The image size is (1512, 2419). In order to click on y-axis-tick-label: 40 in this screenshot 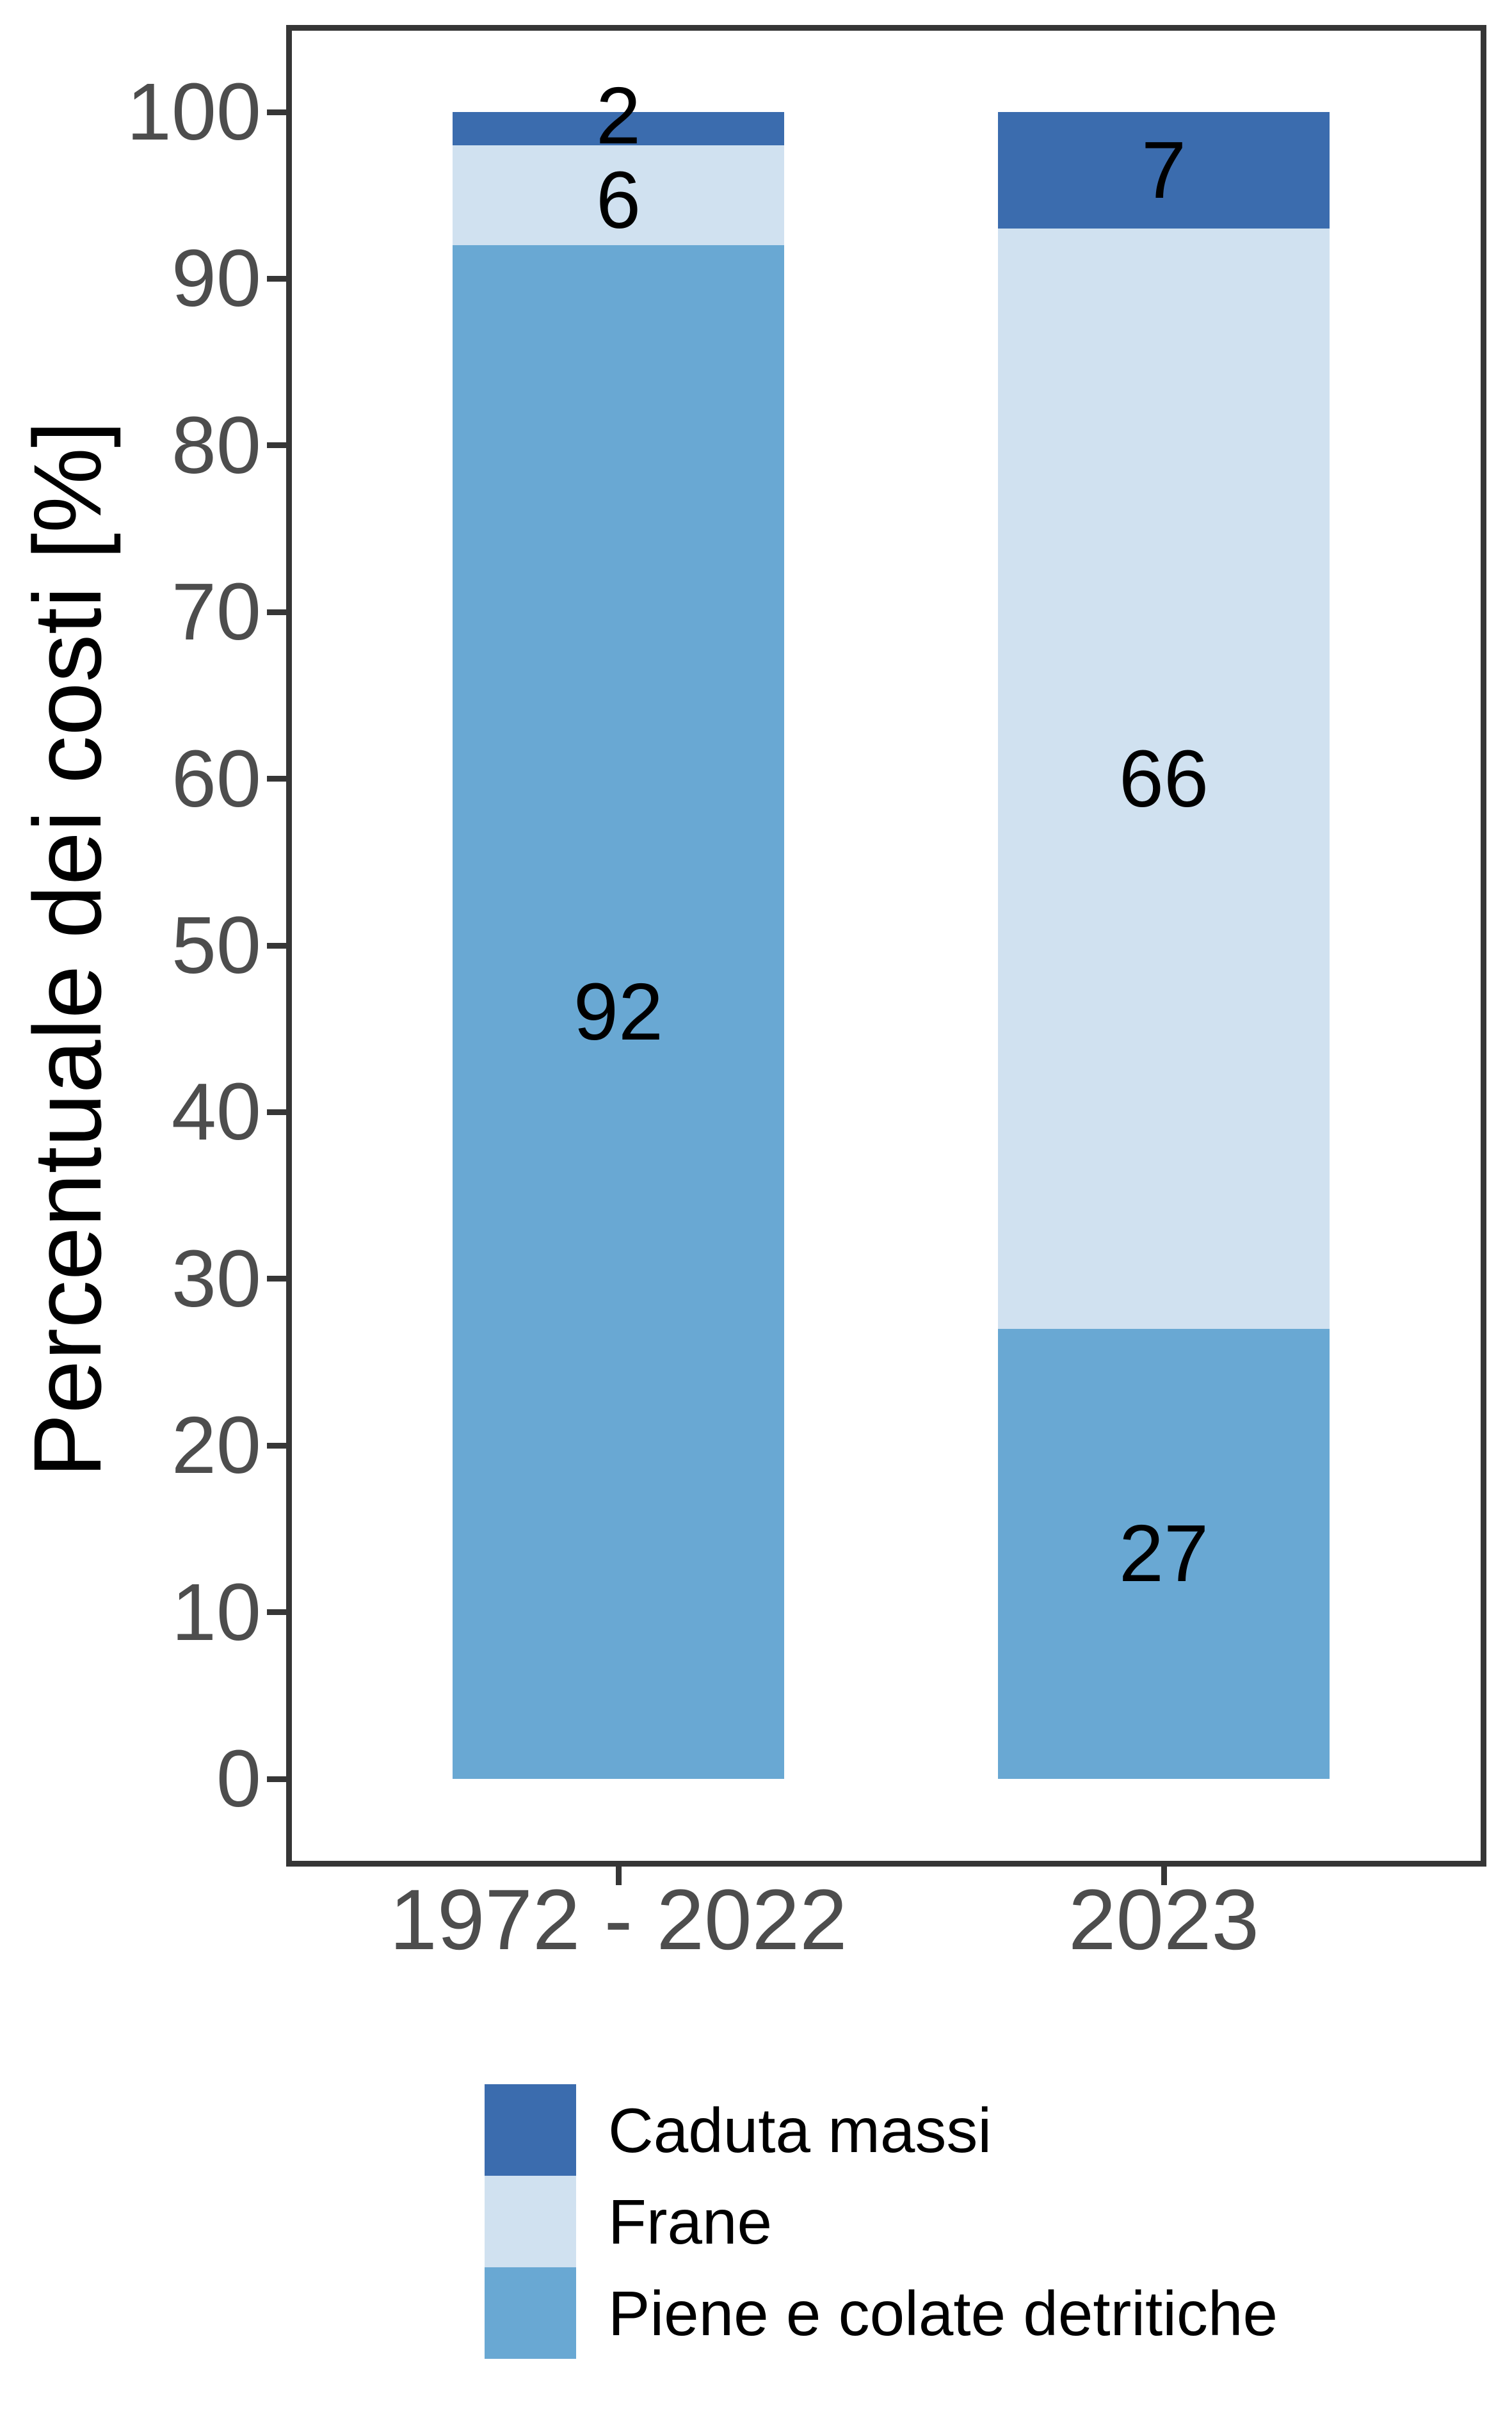, I will do `click(216, 1111)`.